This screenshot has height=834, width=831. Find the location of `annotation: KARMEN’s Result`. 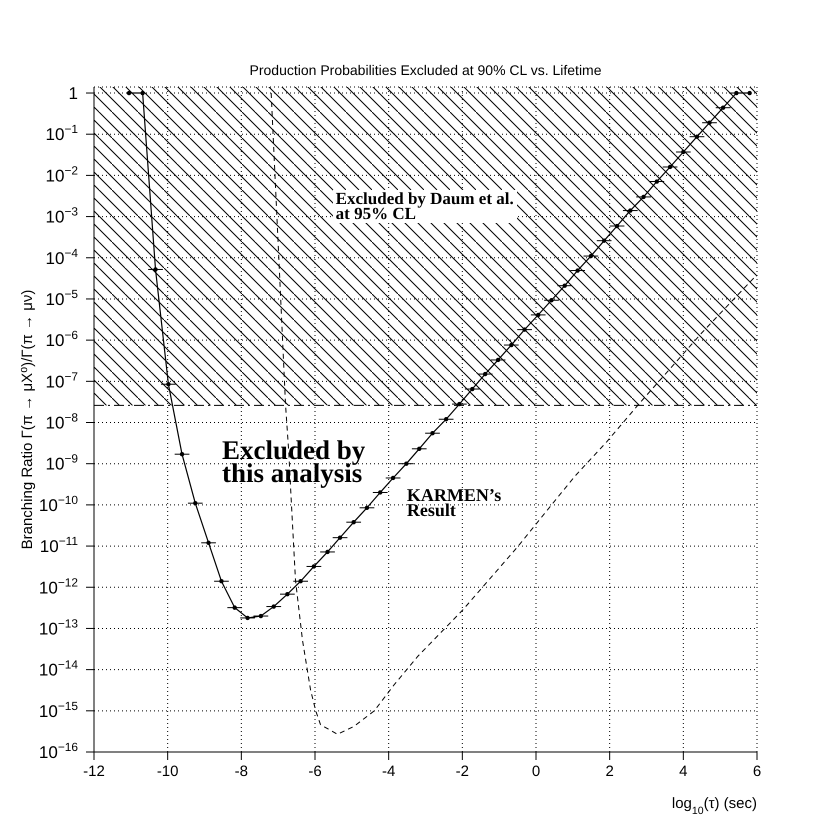

annotation: KARMEN’s Result is located at coordinates (454, 502).